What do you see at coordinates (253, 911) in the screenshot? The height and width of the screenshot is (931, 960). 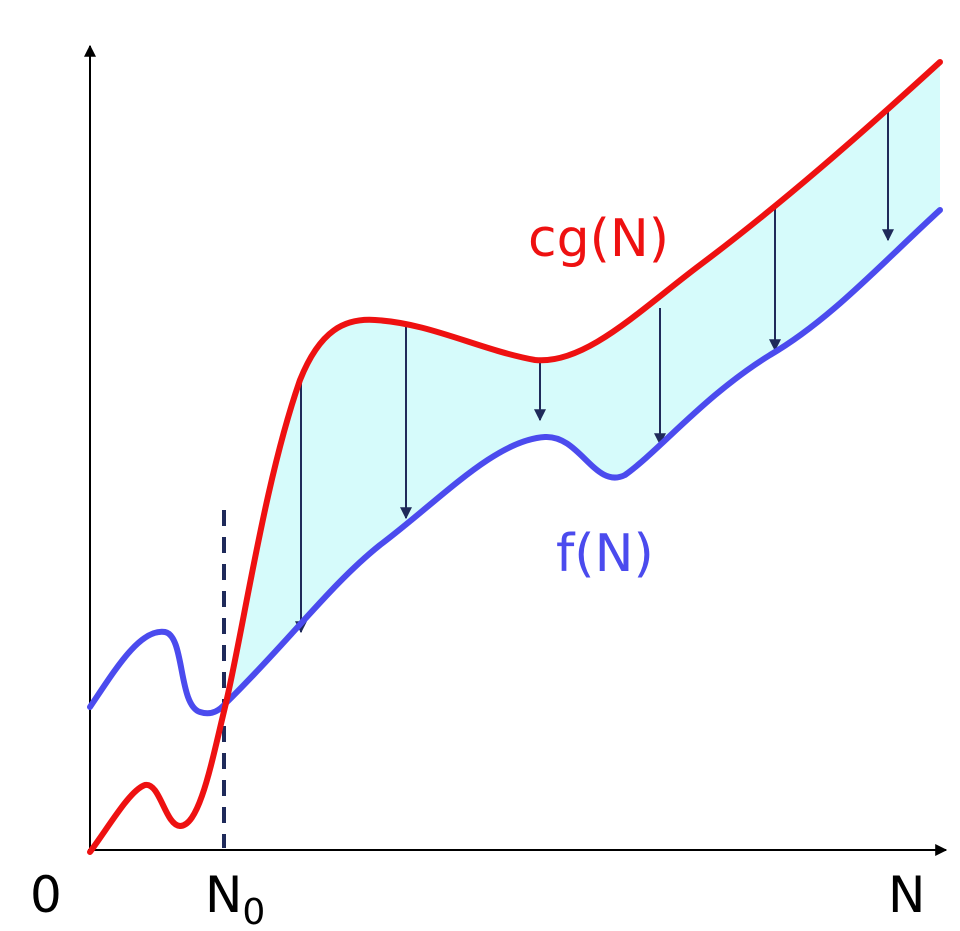 I see `n0-label-subscript: 0` at bounding box center [253, 911].